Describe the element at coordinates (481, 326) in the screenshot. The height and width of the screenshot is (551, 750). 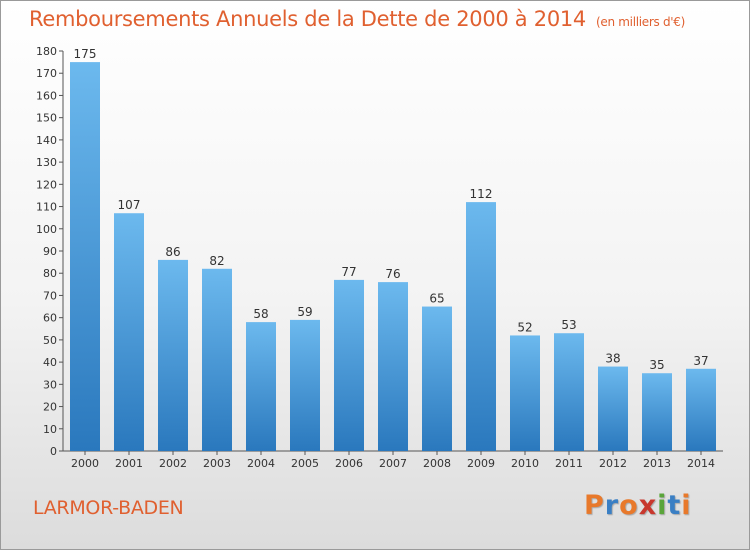
I see `bar-2009` at that location.